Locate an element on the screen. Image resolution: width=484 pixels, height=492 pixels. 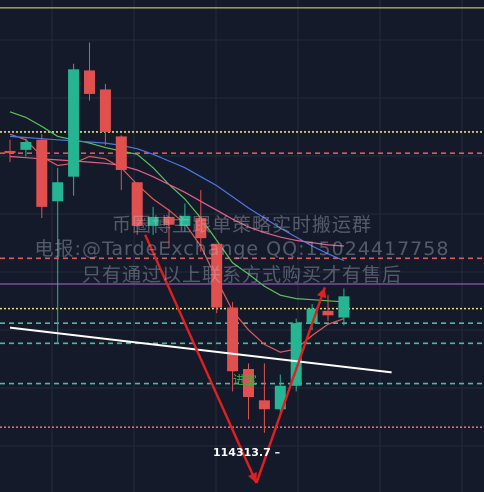
watermark-line-3: 只有通过以上联系方式购买才有售后 is located at coordinates (241, 275).